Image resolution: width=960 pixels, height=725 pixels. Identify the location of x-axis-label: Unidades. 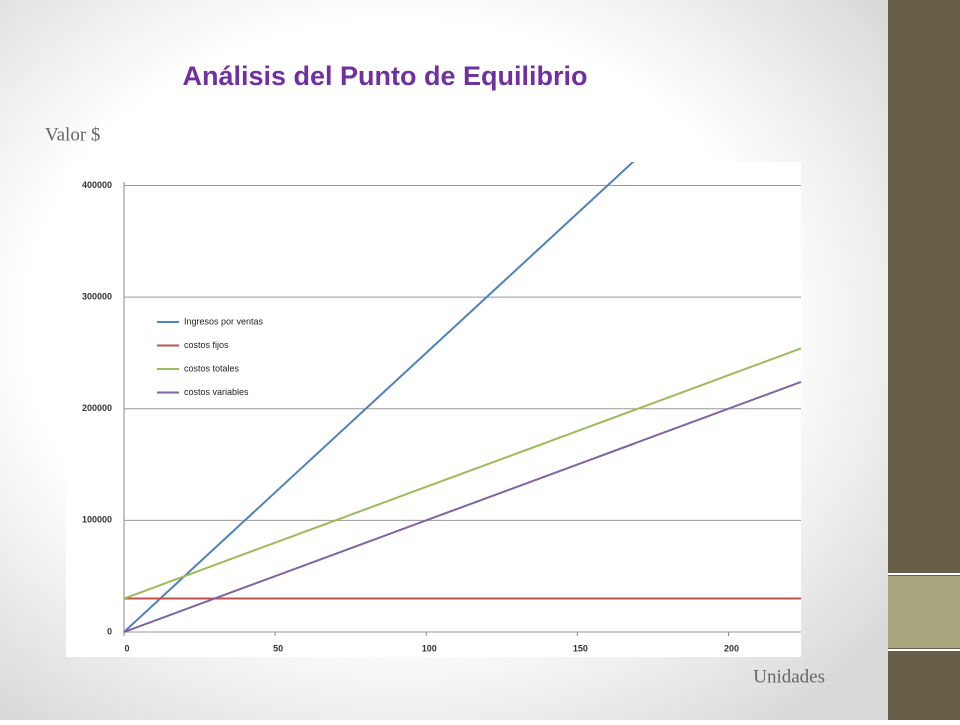
(789, 676).